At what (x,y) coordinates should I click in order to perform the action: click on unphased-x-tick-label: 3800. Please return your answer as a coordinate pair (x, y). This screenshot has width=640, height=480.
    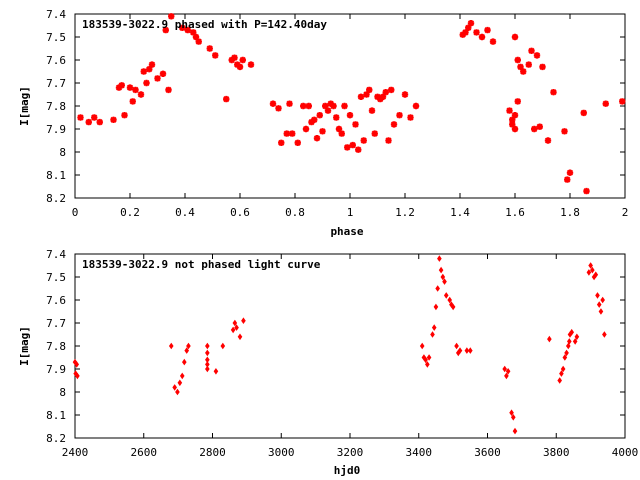
    Looking at the image, I should click on (556, 452).